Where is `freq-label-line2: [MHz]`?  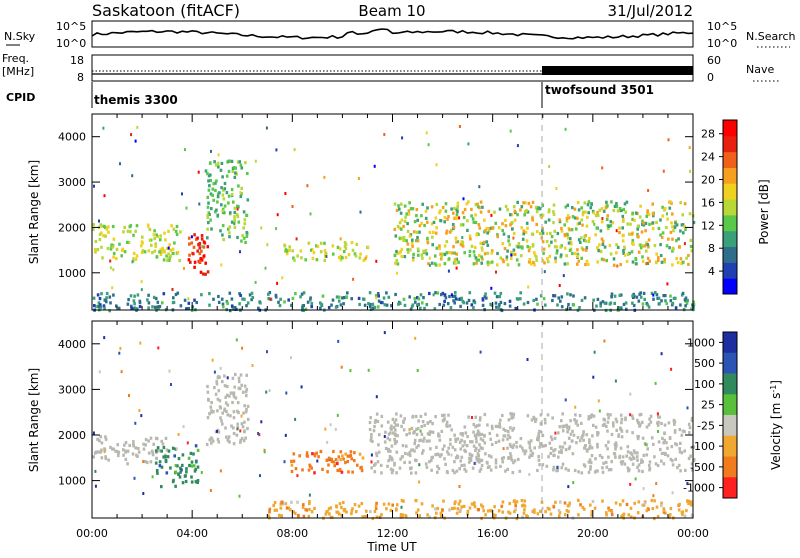
freq-label-line2: [MHz] is located at coordinates (18, 71).